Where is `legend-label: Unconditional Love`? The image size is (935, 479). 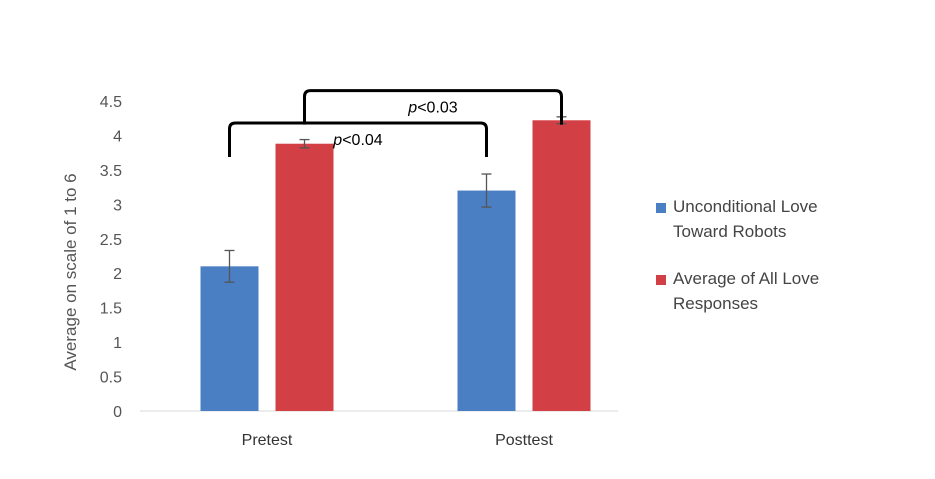
legend-label: Unconditional Love is located at coordinates (745, 206).